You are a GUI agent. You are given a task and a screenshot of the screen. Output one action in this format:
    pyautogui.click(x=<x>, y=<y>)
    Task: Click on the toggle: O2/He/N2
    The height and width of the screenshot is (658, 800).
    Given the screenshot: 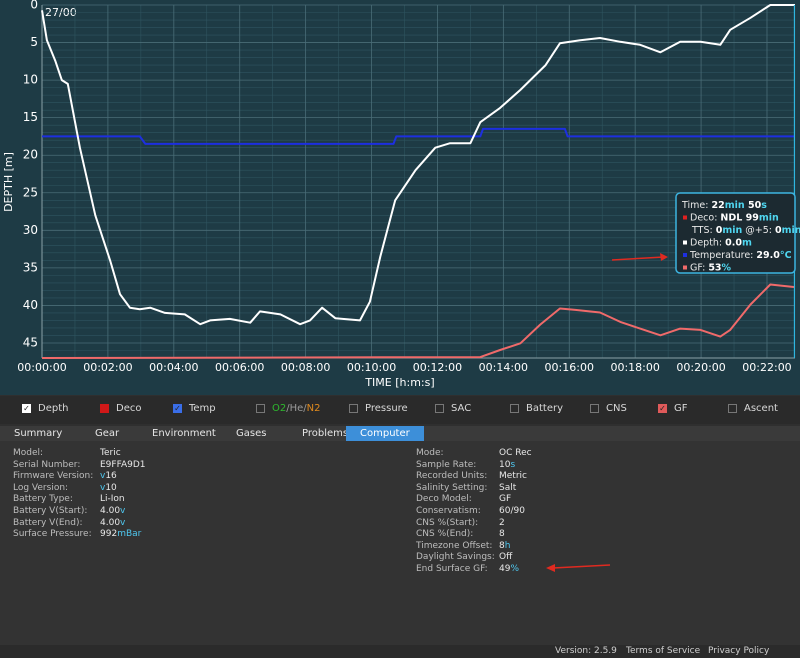 What is the action you would take?
    pyautogui.click(x=288, y=408)
    